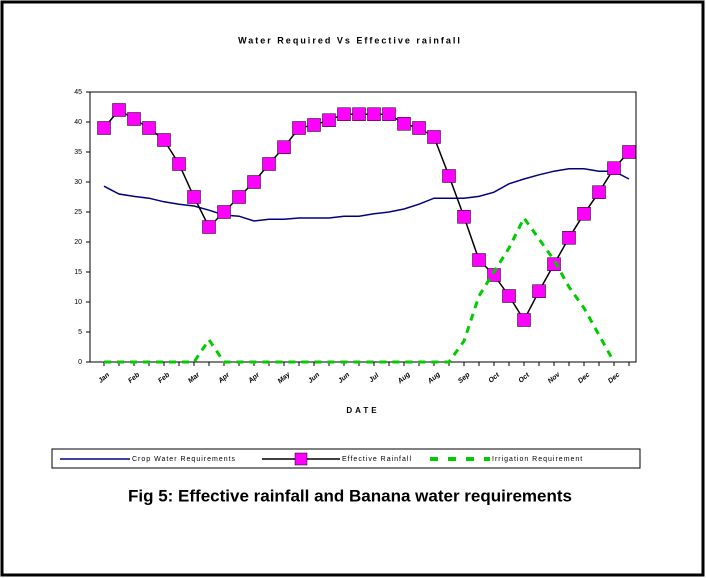 The image size is (706, 578). I want to click on legend-marker, so click(301, 459).